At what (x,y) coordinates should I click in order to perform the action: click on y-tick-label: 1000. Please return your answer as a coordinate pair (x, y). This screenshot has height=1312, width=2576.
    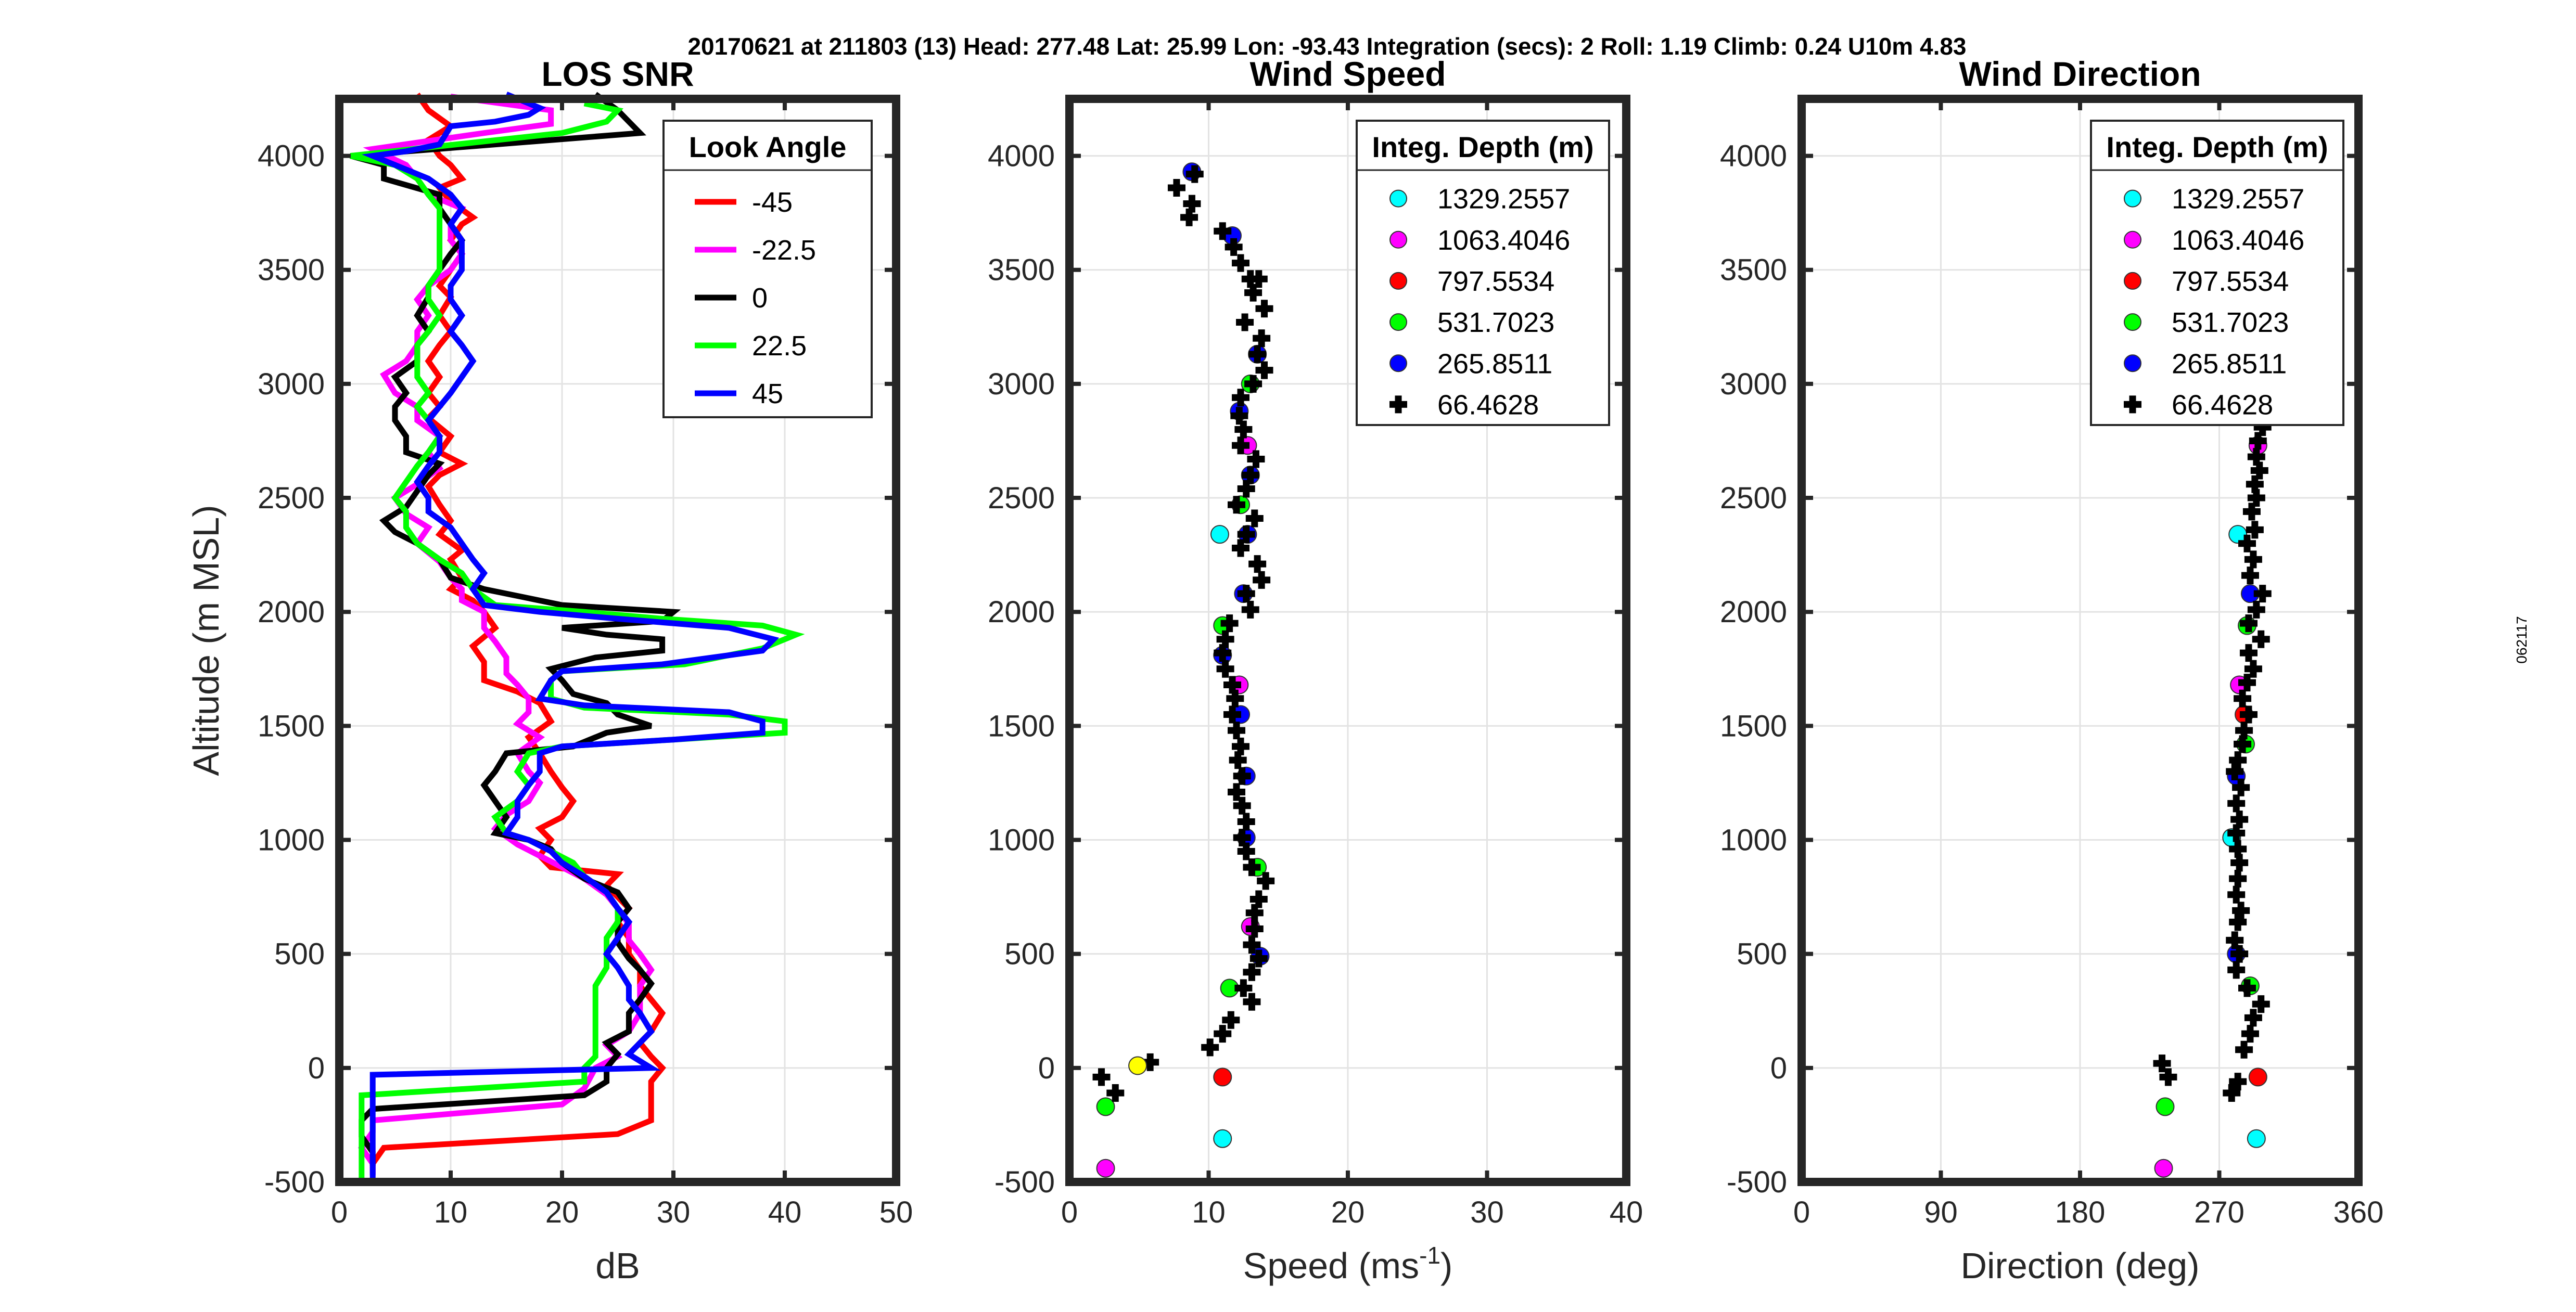
    Looking at the image, I should click on (1021, 841).